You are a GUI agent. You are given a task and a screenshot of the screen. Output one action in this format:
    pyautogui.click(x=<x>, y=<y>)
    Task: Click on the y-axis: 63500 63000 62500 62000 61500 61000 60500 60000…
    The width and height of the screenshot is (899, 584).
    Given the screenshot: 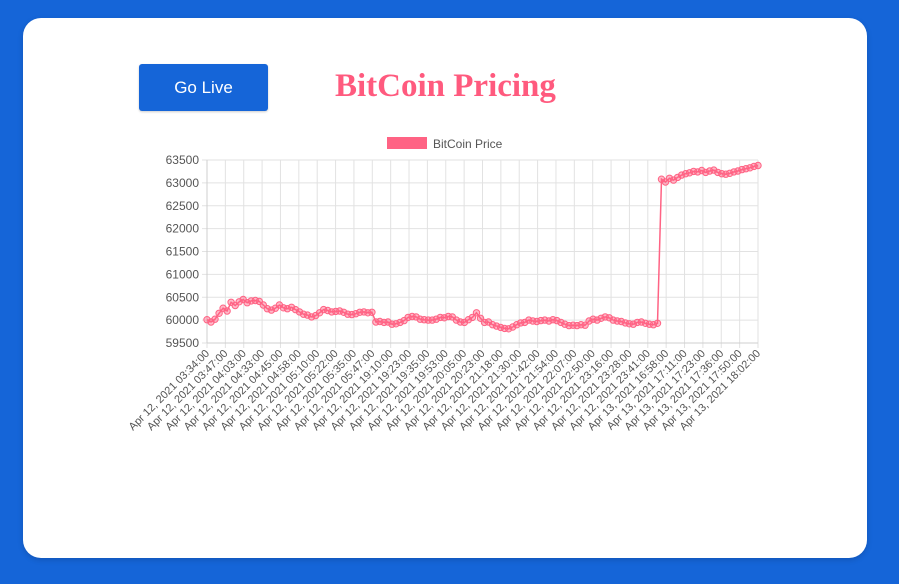 What is the action you would take?
    pyautogui.click(x=187, y=251)
    